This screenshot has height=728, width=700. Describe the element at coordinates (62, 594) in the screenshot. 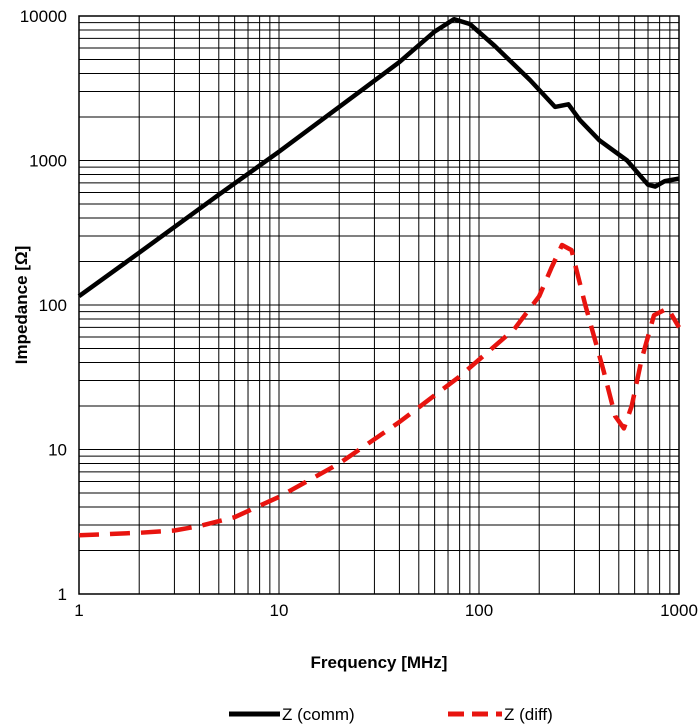

I see `y-tick-label: 1` at that location.